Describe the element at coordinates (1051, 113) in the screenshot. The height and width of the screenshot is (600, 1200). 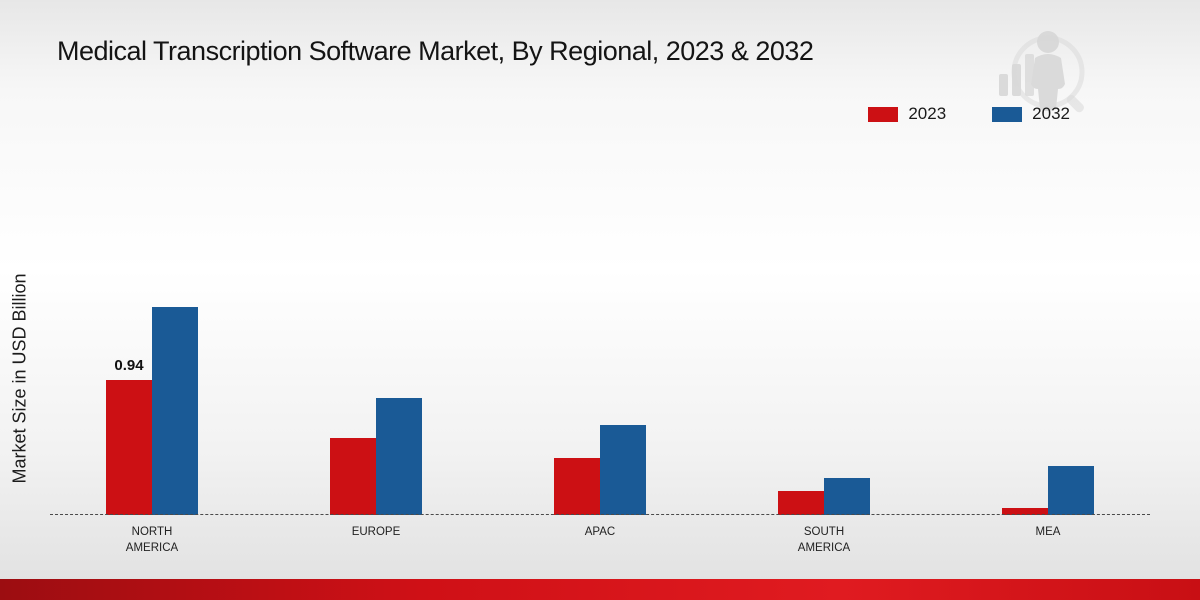
I see `legend-label-2032: 2032` at that location.